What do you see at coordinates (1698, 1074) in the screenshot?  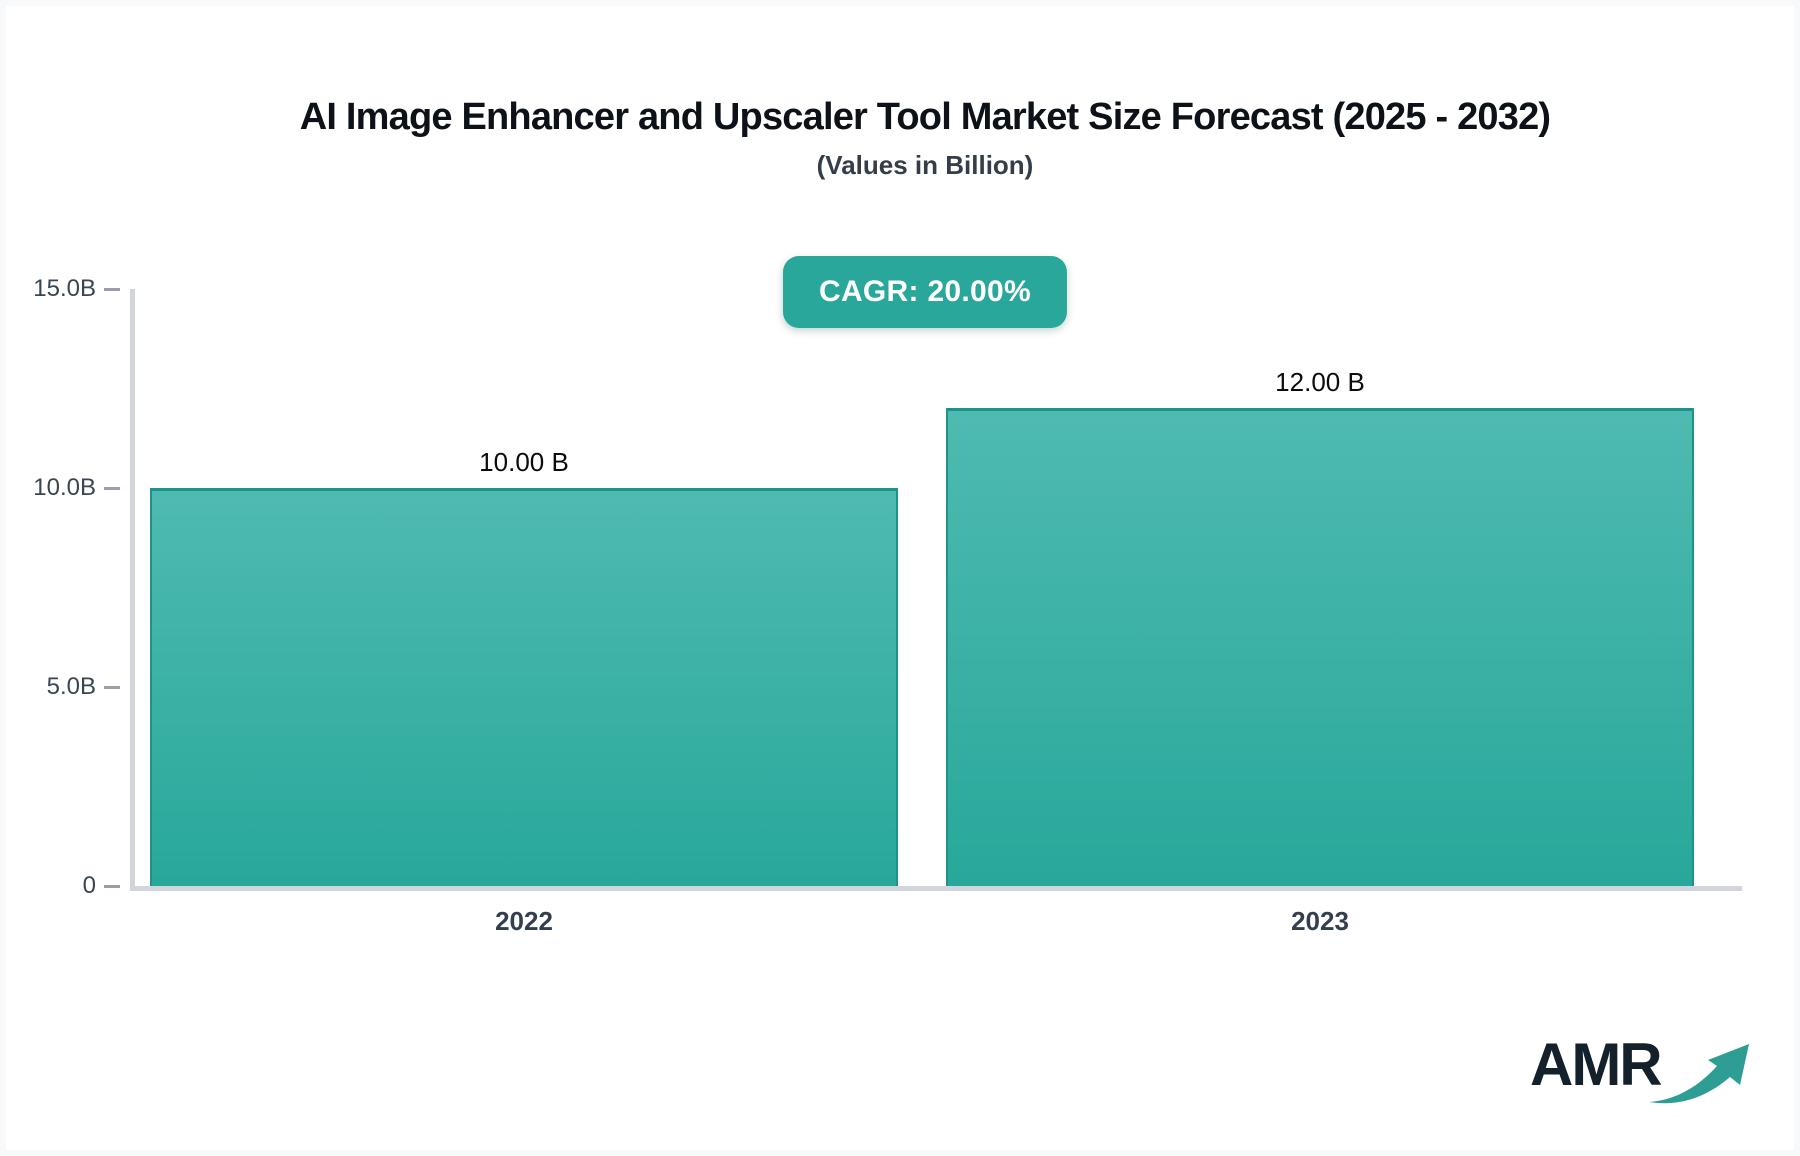 I see `logo-growth-arrow-icon` at bounding box center [1698, 1074].